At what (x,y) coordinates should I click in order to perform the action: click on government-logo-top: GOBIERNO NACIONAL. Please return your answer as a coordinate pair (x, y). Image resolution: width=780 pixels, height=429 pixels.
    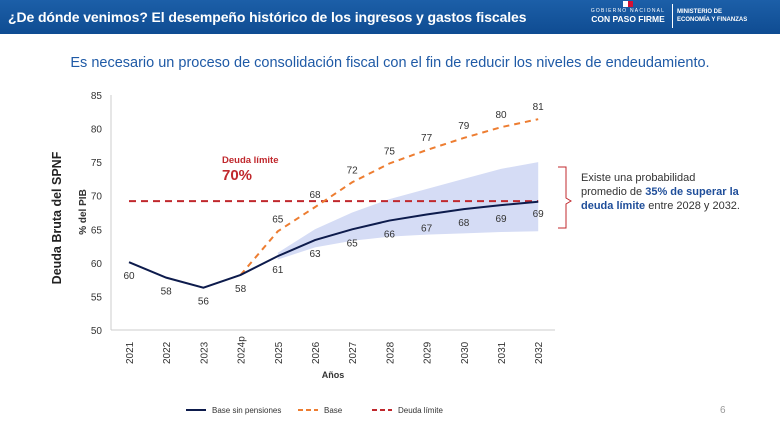
    Looking at the image, I should click on (628, 11).